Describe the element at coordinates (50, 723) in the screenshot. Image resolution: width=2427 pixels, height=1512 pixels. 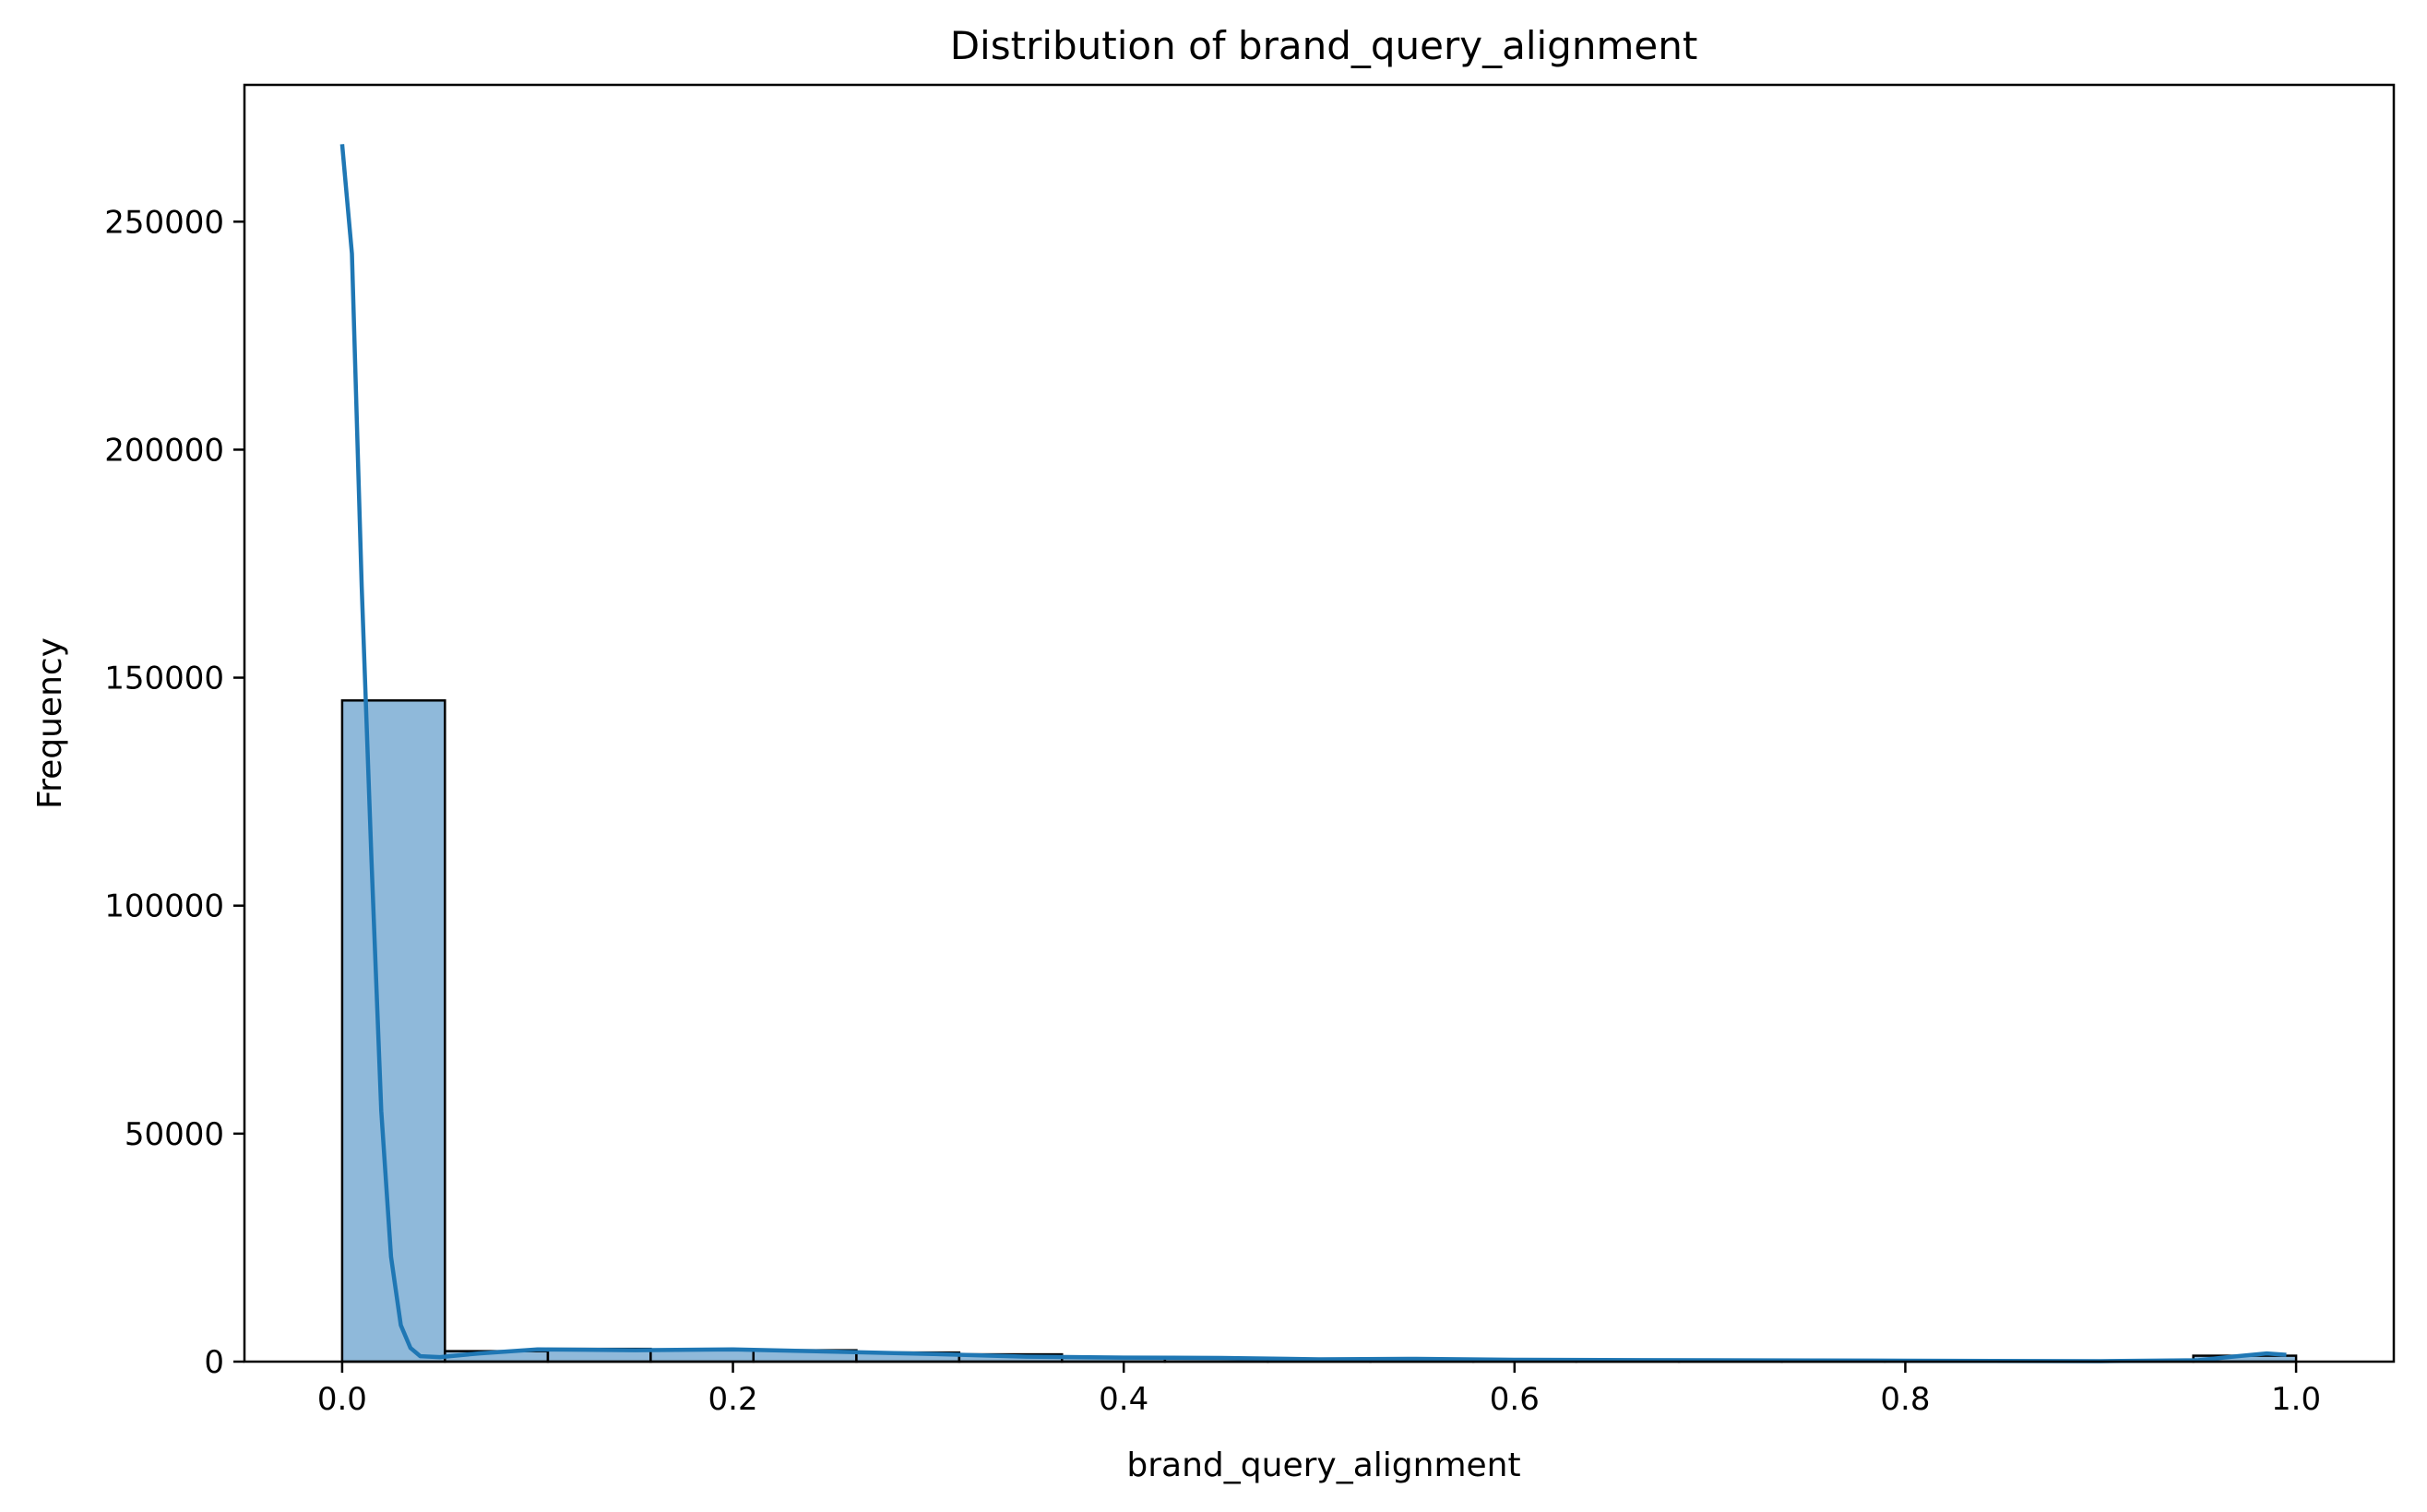
I see `y-axis-label: Frequency` at that location.